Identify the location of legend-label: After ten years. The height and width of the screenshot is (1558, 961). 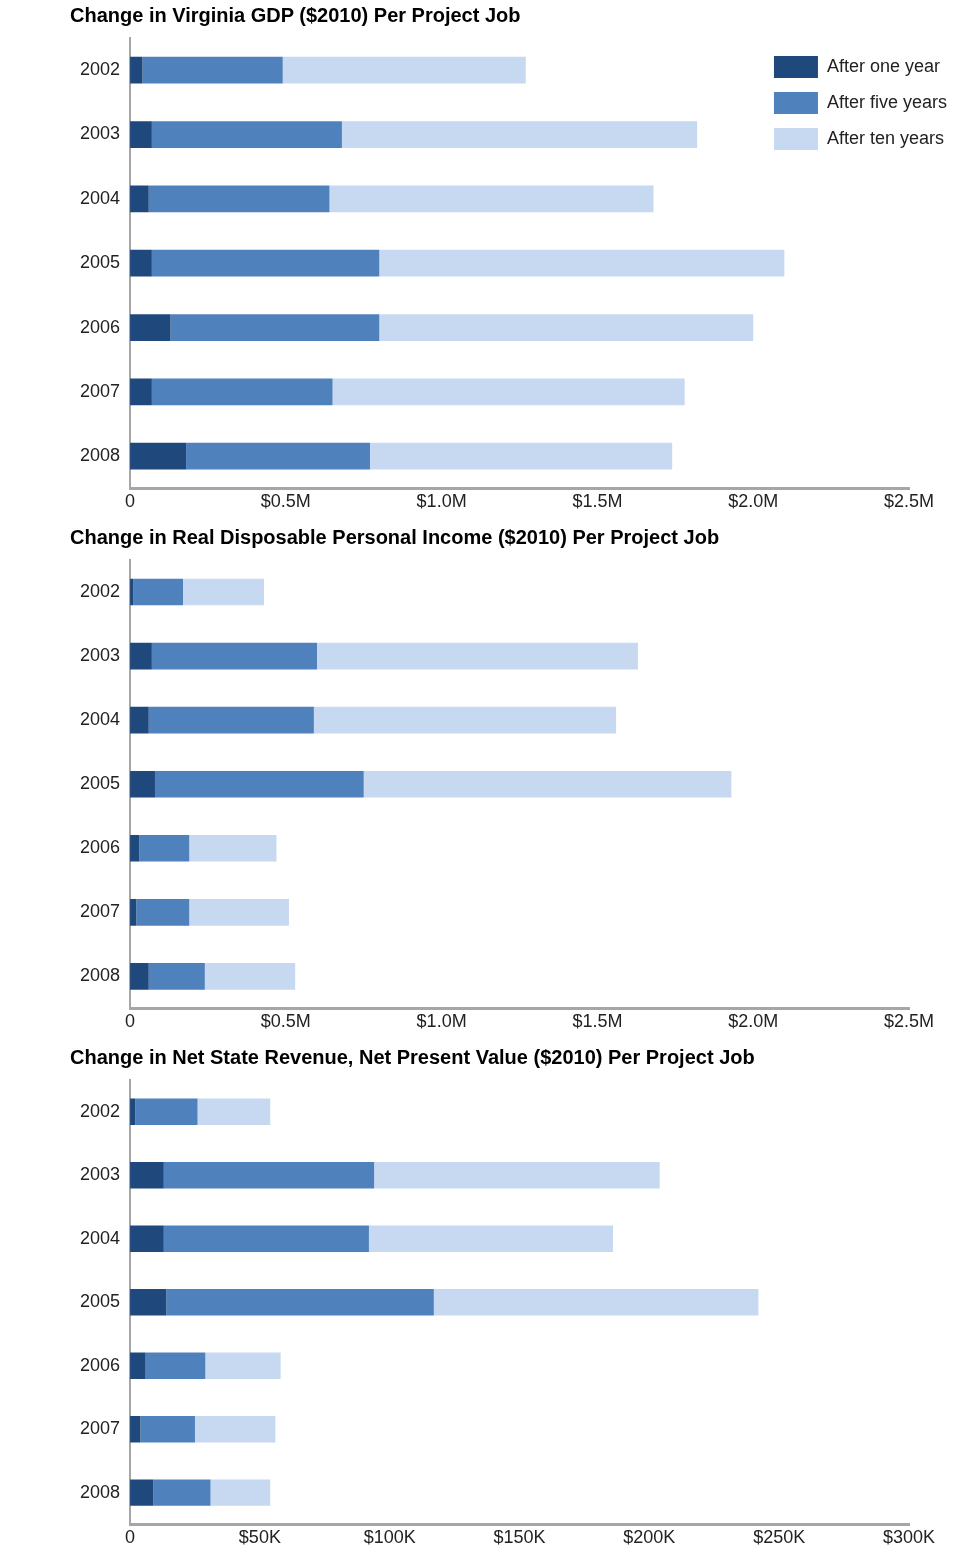
(885, 137).